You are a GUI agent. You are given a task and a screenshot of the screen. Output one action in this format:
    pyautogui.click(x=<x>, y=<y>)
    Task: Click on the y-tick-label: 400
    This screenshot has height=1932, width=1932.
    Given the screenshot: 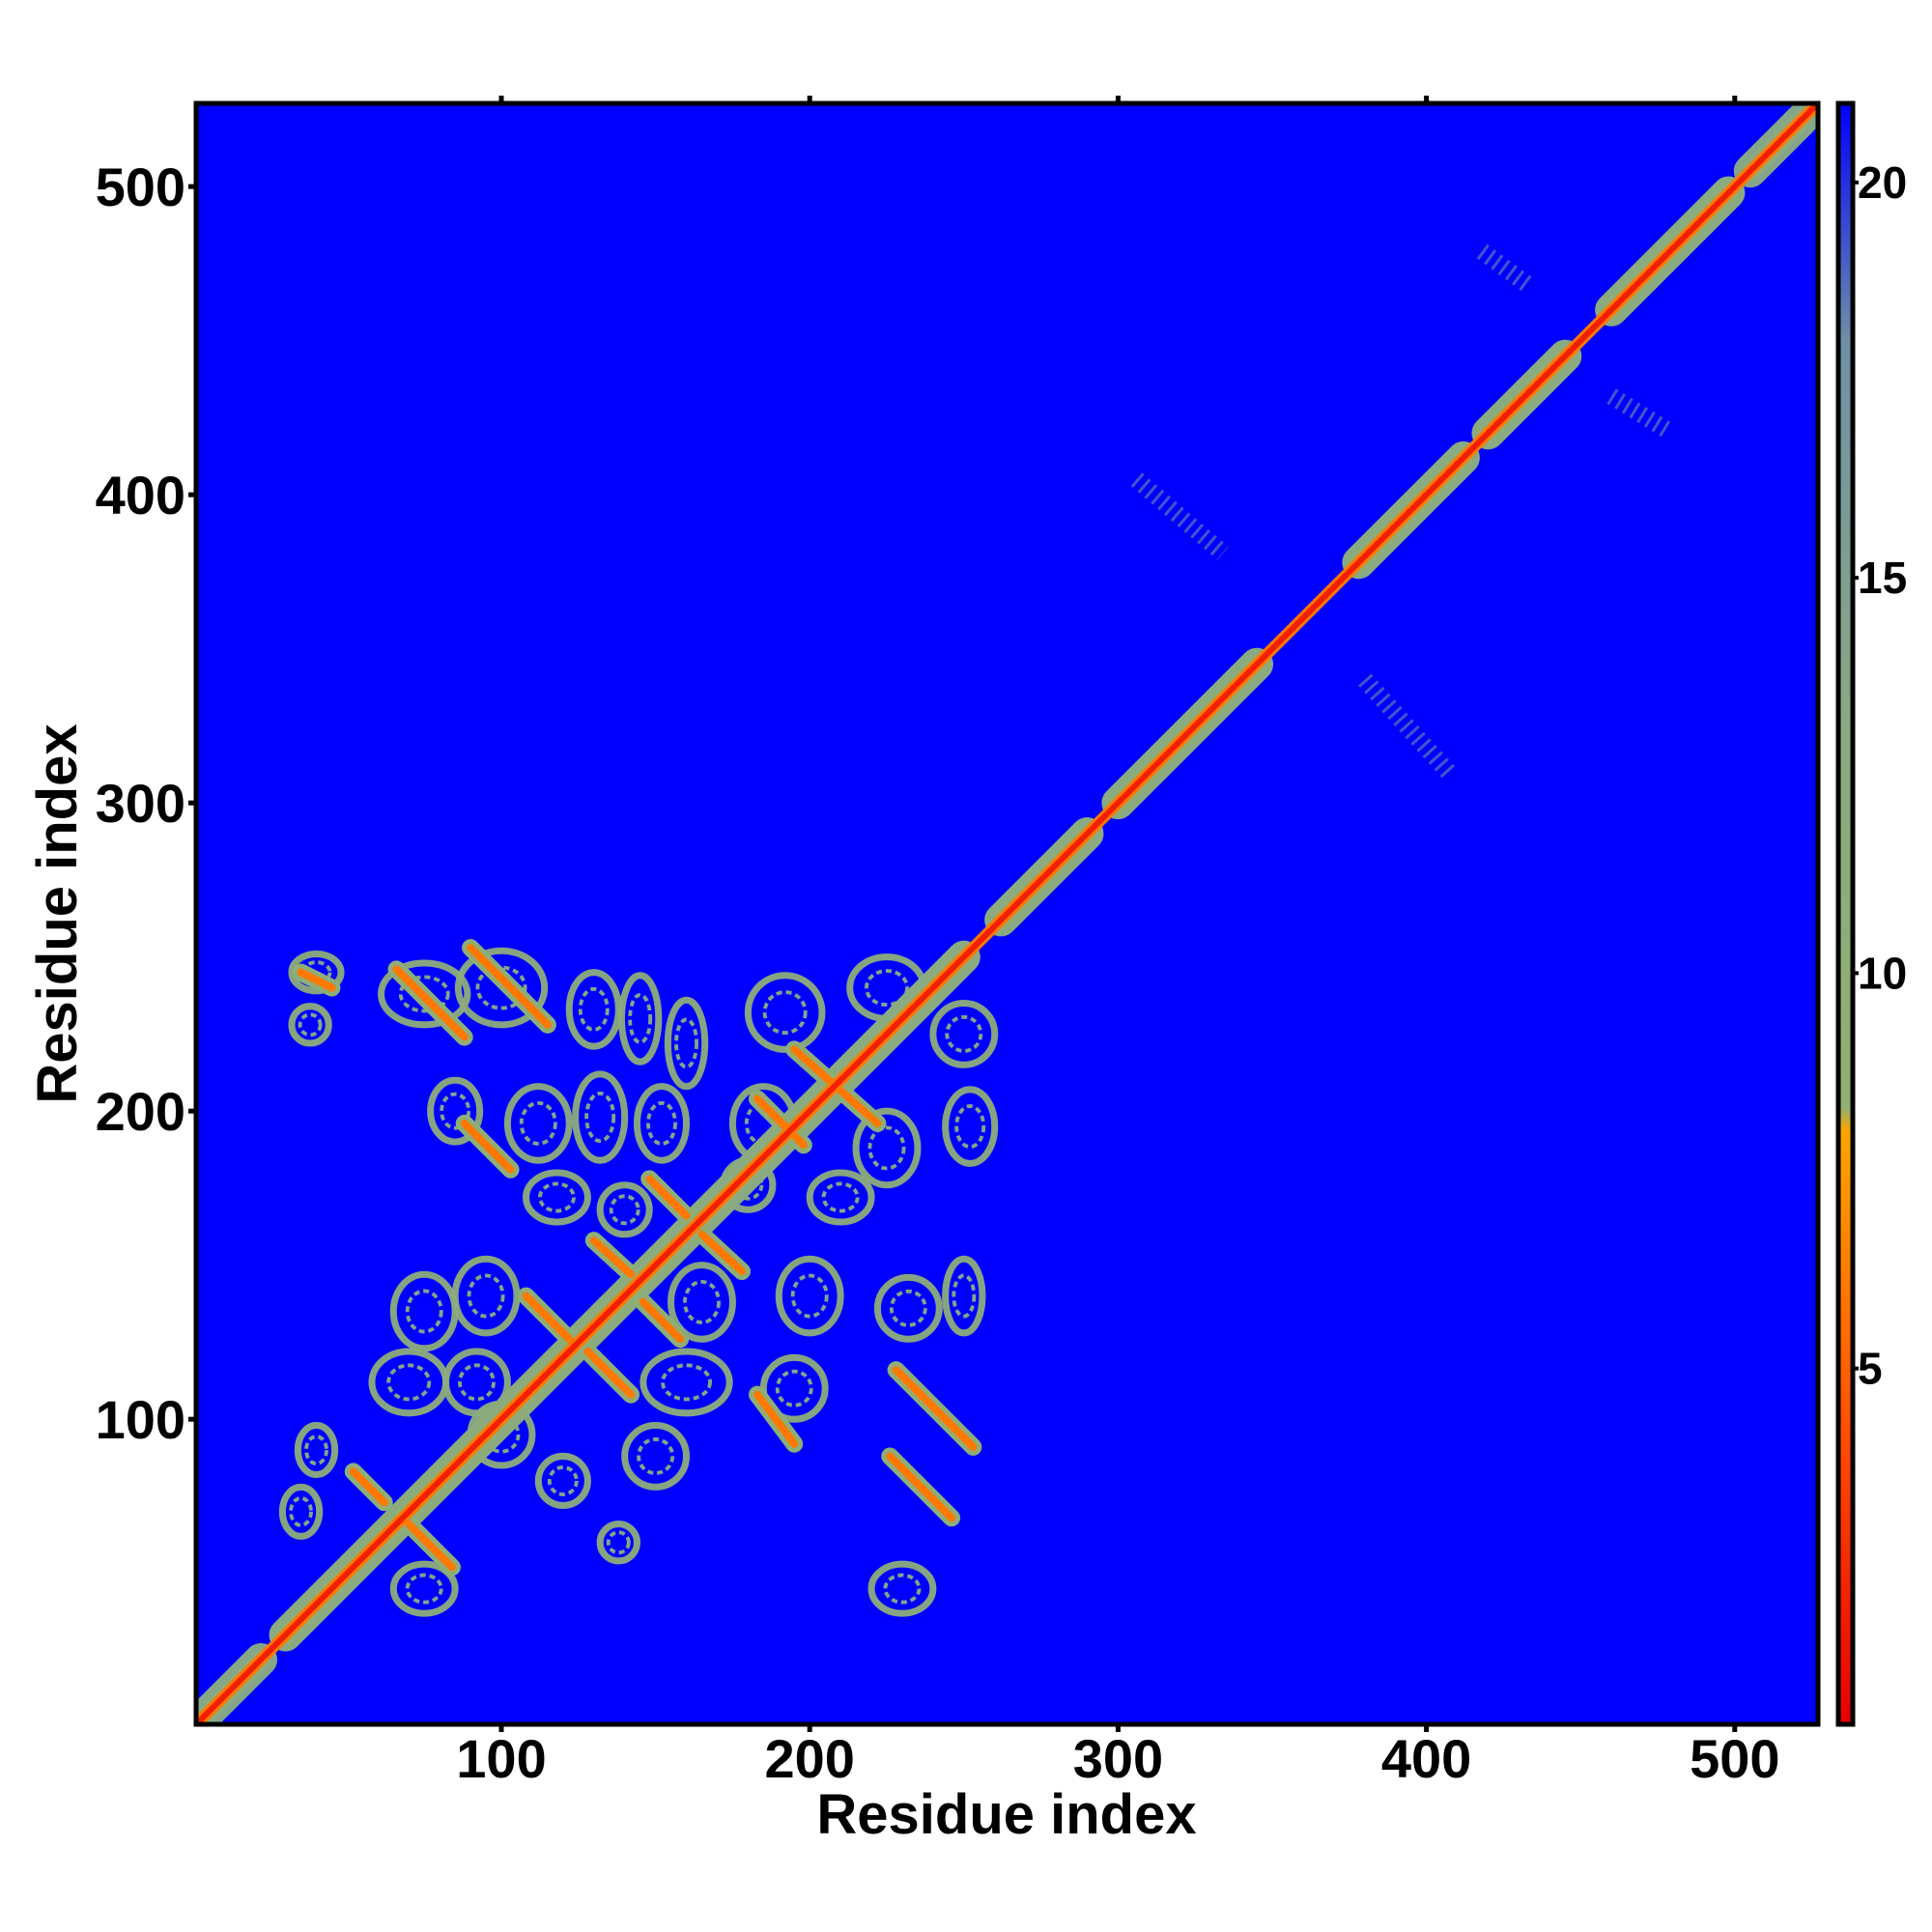 What is the action you would take?
    pyautogui.click(x=140, y=495)
    